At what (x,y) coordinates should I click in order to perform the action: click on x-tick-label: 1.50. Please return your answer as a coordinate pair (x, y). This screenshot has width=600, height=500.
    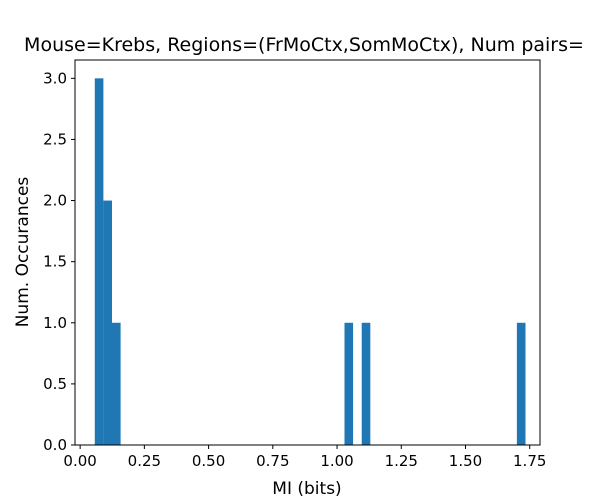
    Looking at the image, I should click on (465, 461).